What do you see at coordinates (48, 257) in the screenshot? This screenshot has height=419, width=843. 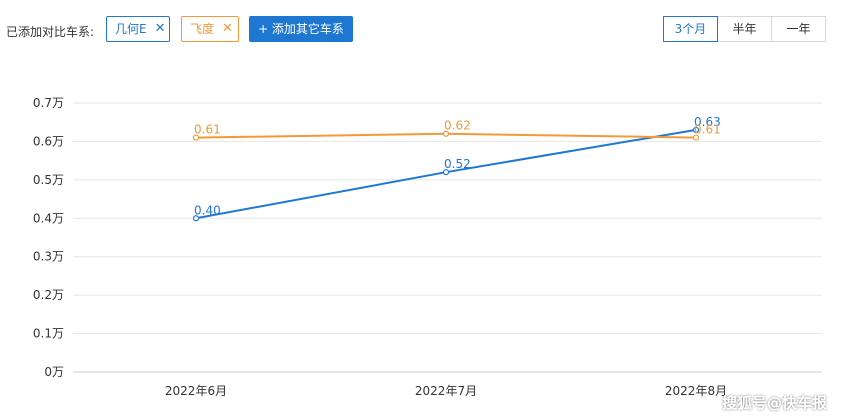 I see `y-tick-label: 0.3万` at bounding box center [48, 257].